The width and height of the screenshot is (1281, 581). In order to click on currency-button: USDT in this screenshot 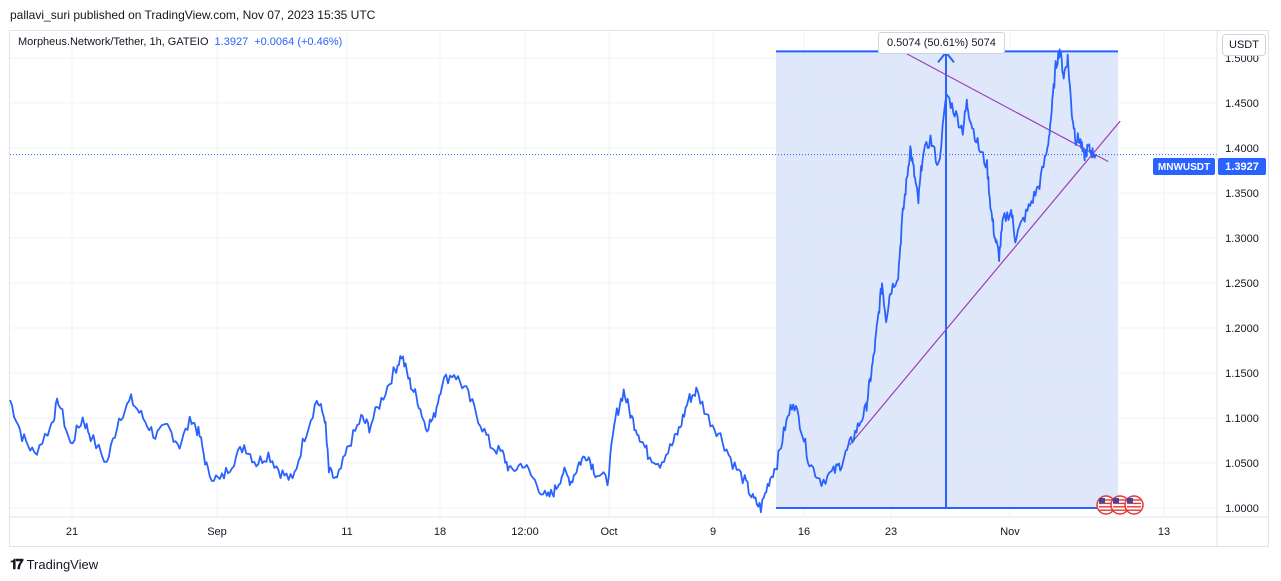, I will do `click(1244, 45)`.